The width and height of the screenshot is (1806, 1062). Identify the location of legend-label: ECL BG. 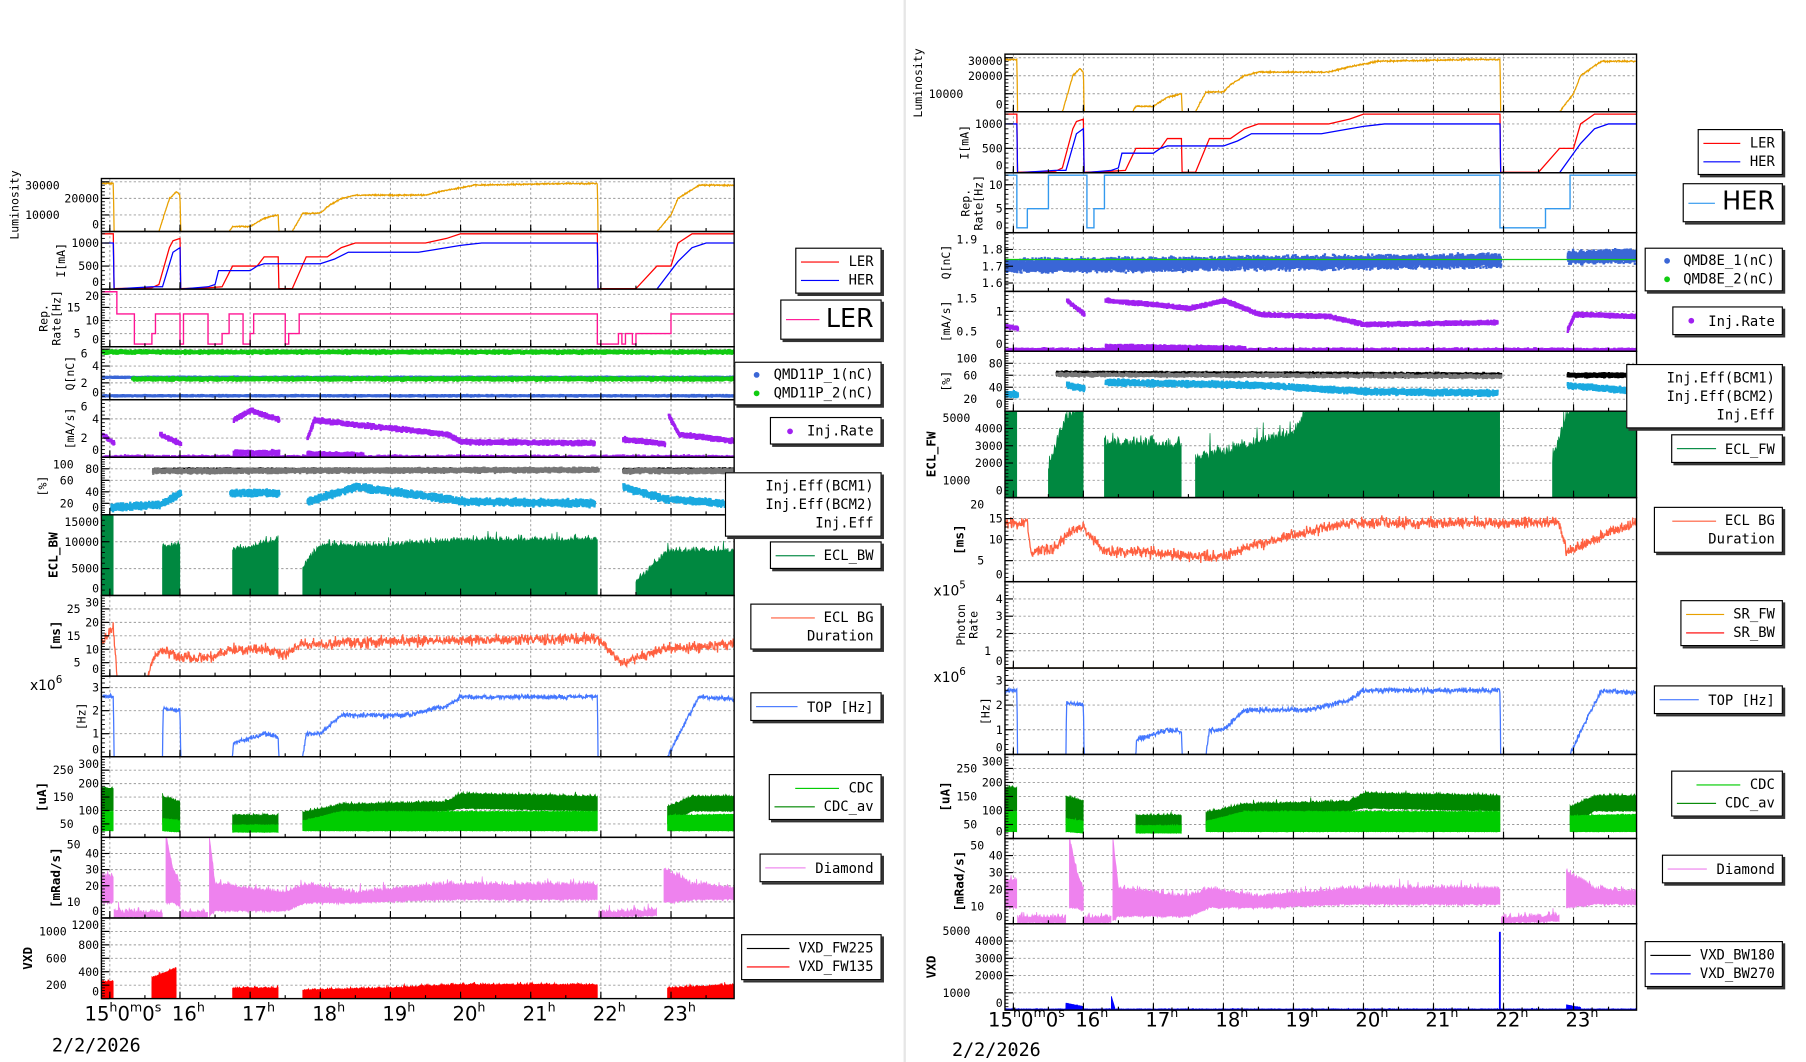
(1750, 520).